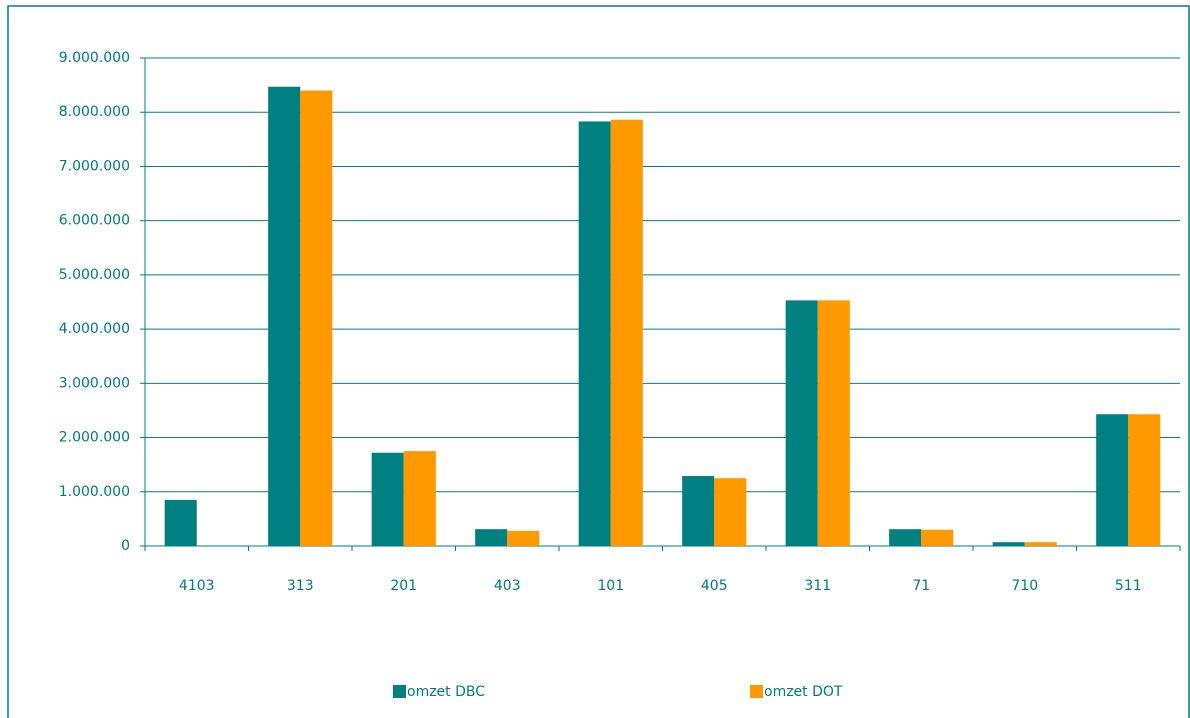  Describe the element at coordinates (94, 166) in the screenshot. I see `y-tick-label: 7.000.000` at that location.